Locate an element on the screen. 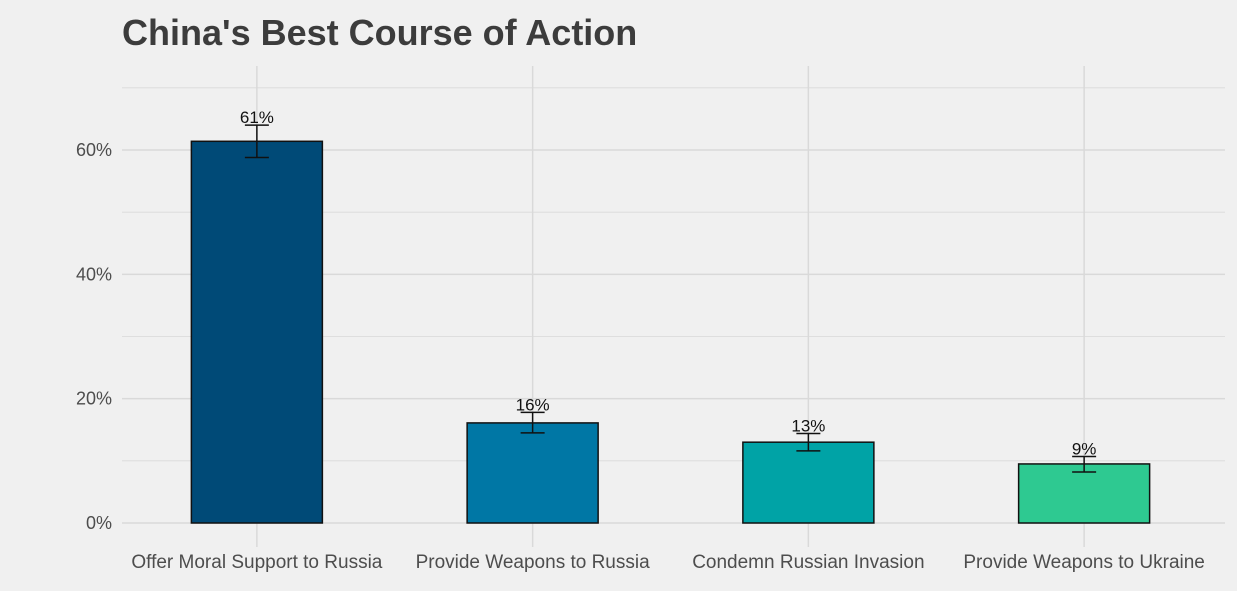 This screenshot has width=1237, height=591. data-label: 16% is located at coordinates (533, 404).